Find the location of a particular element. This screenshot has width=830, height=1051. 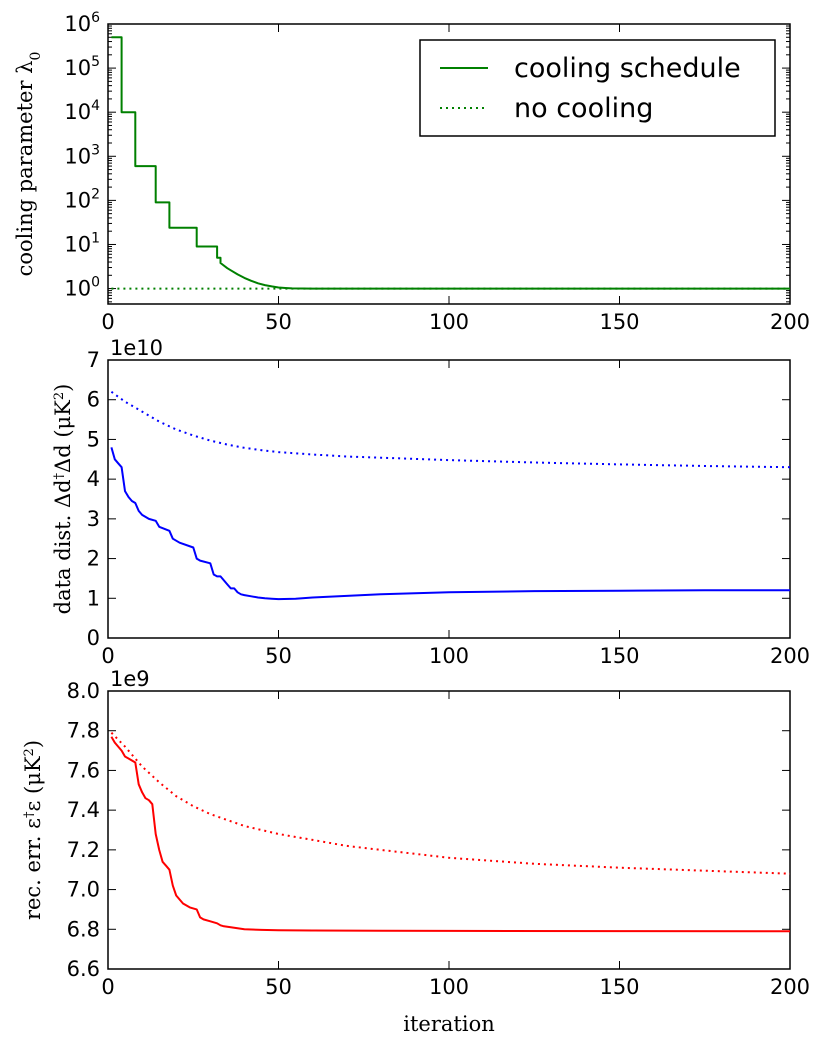

y-tick-label: 3 is located at coordinates (93, 519).